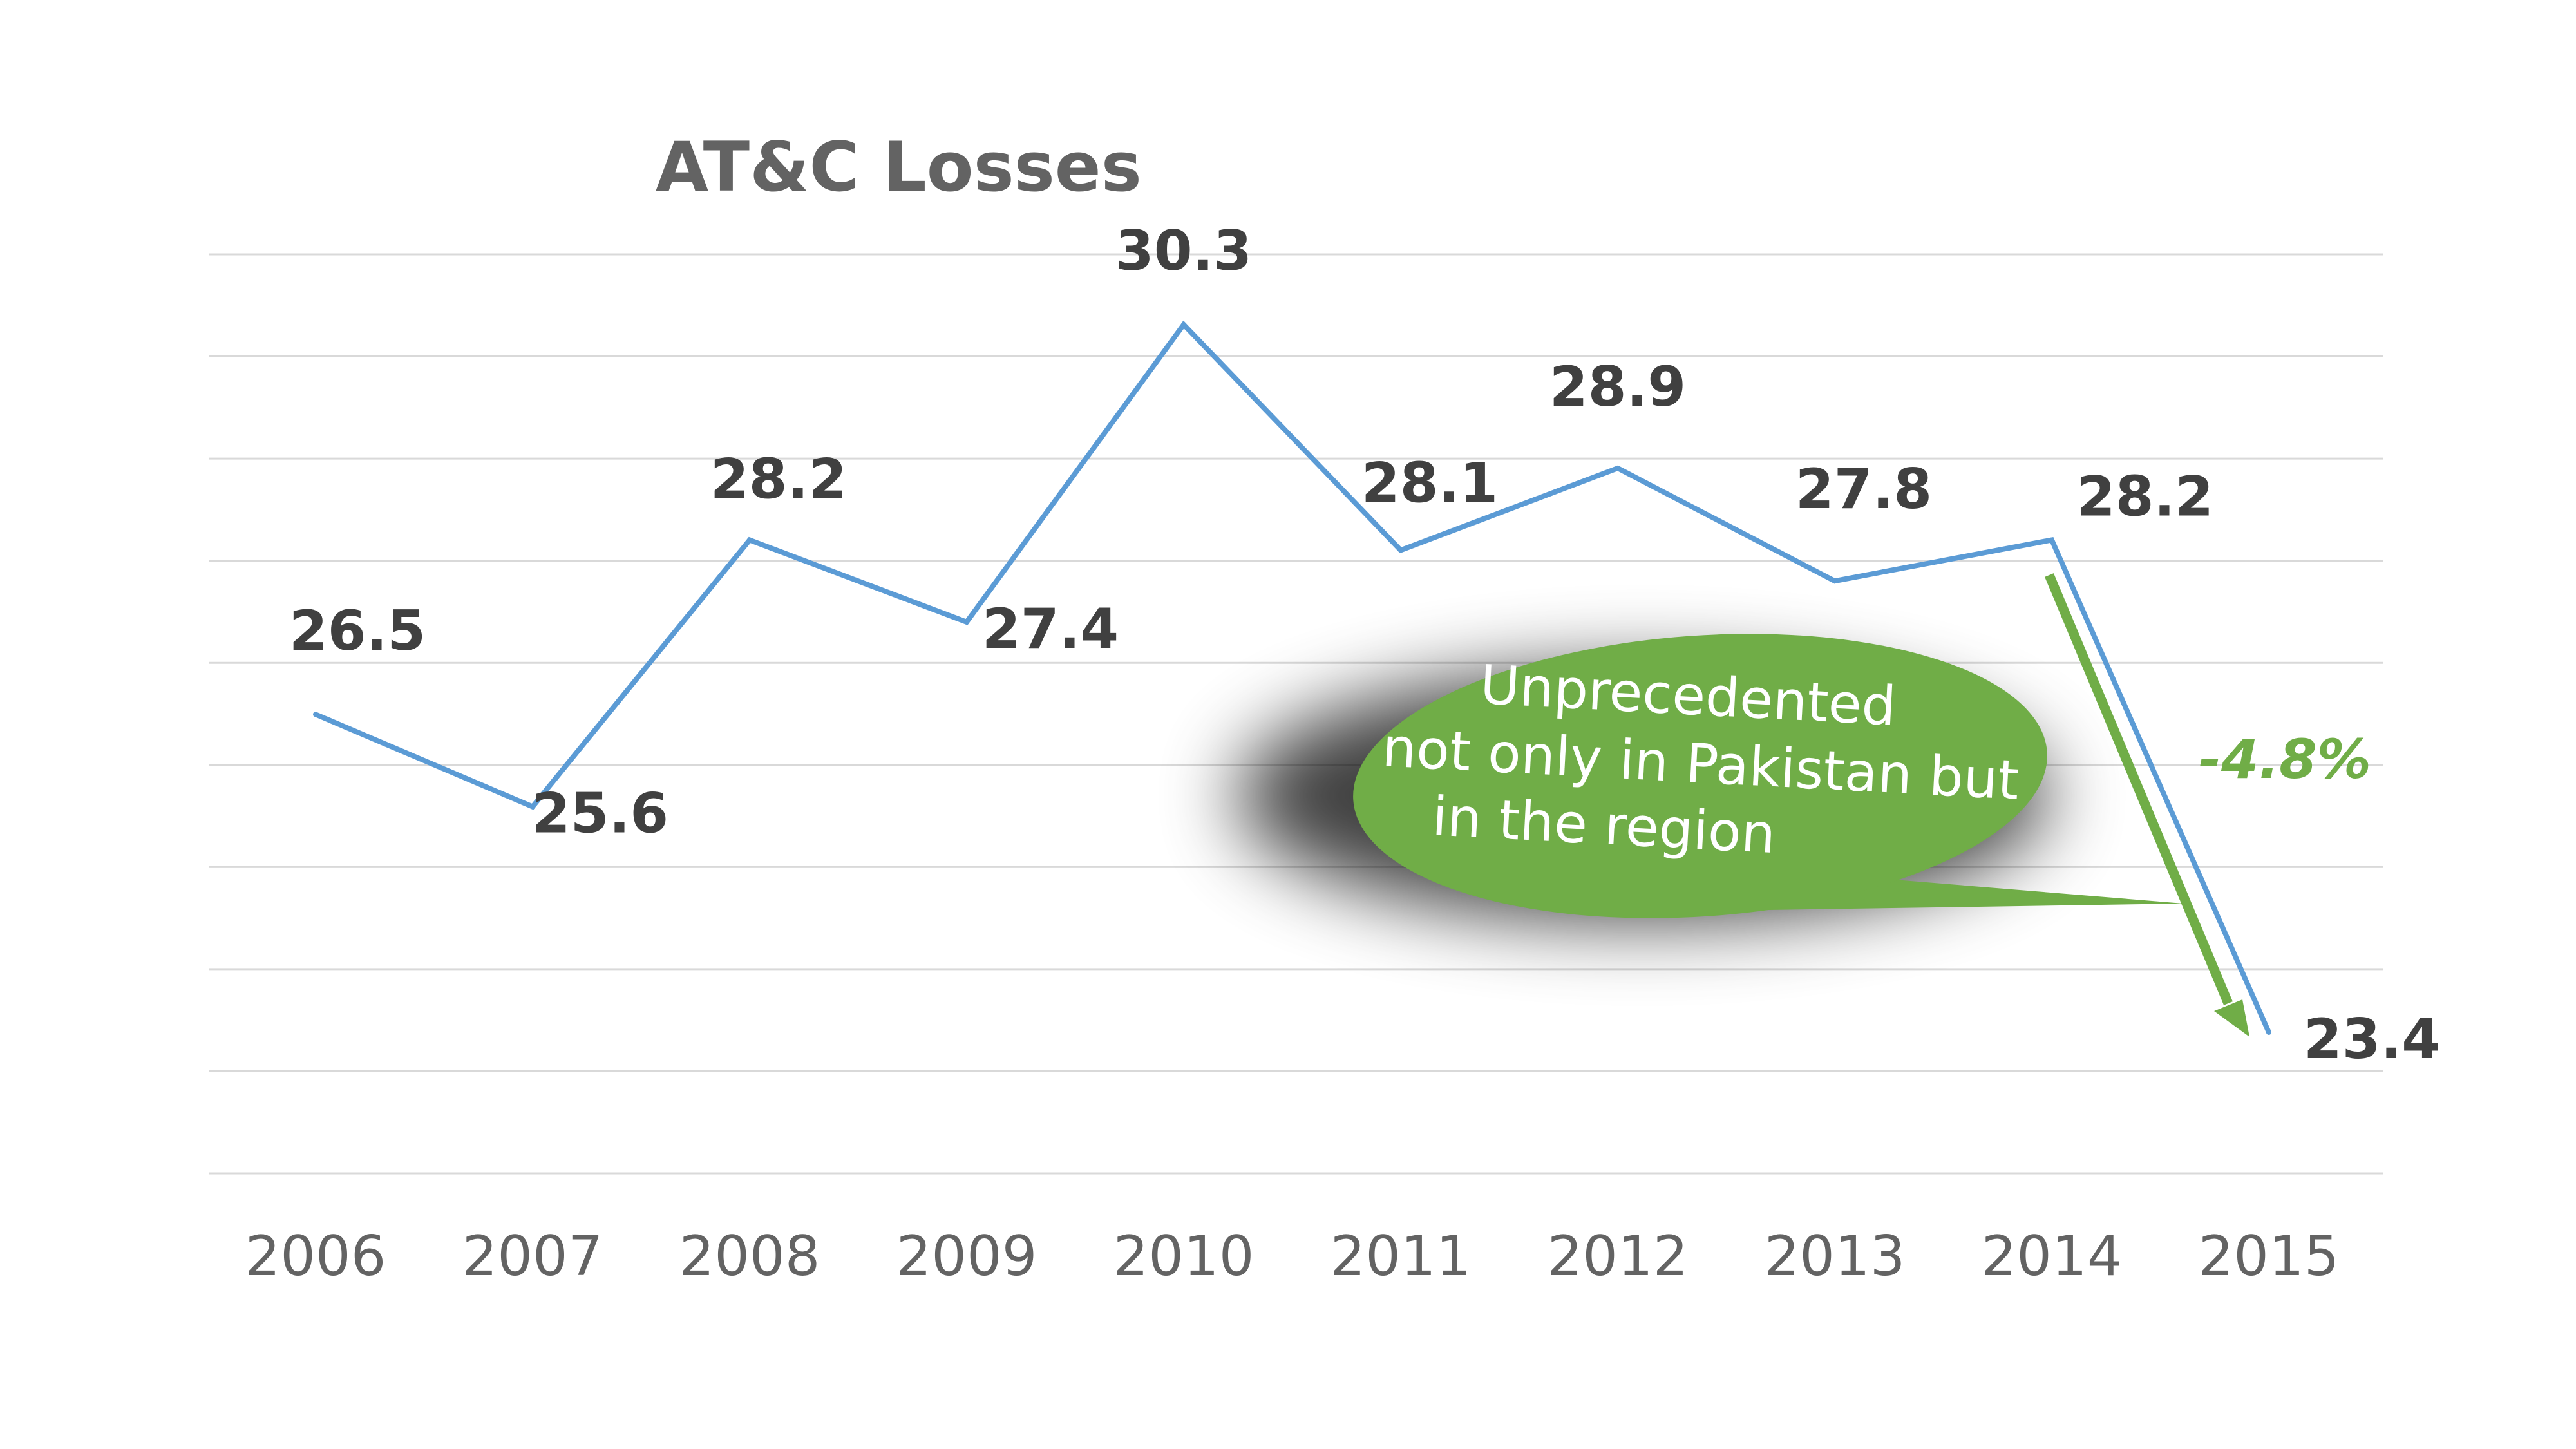  I want to click on data-point-2008, so click(749, 540).